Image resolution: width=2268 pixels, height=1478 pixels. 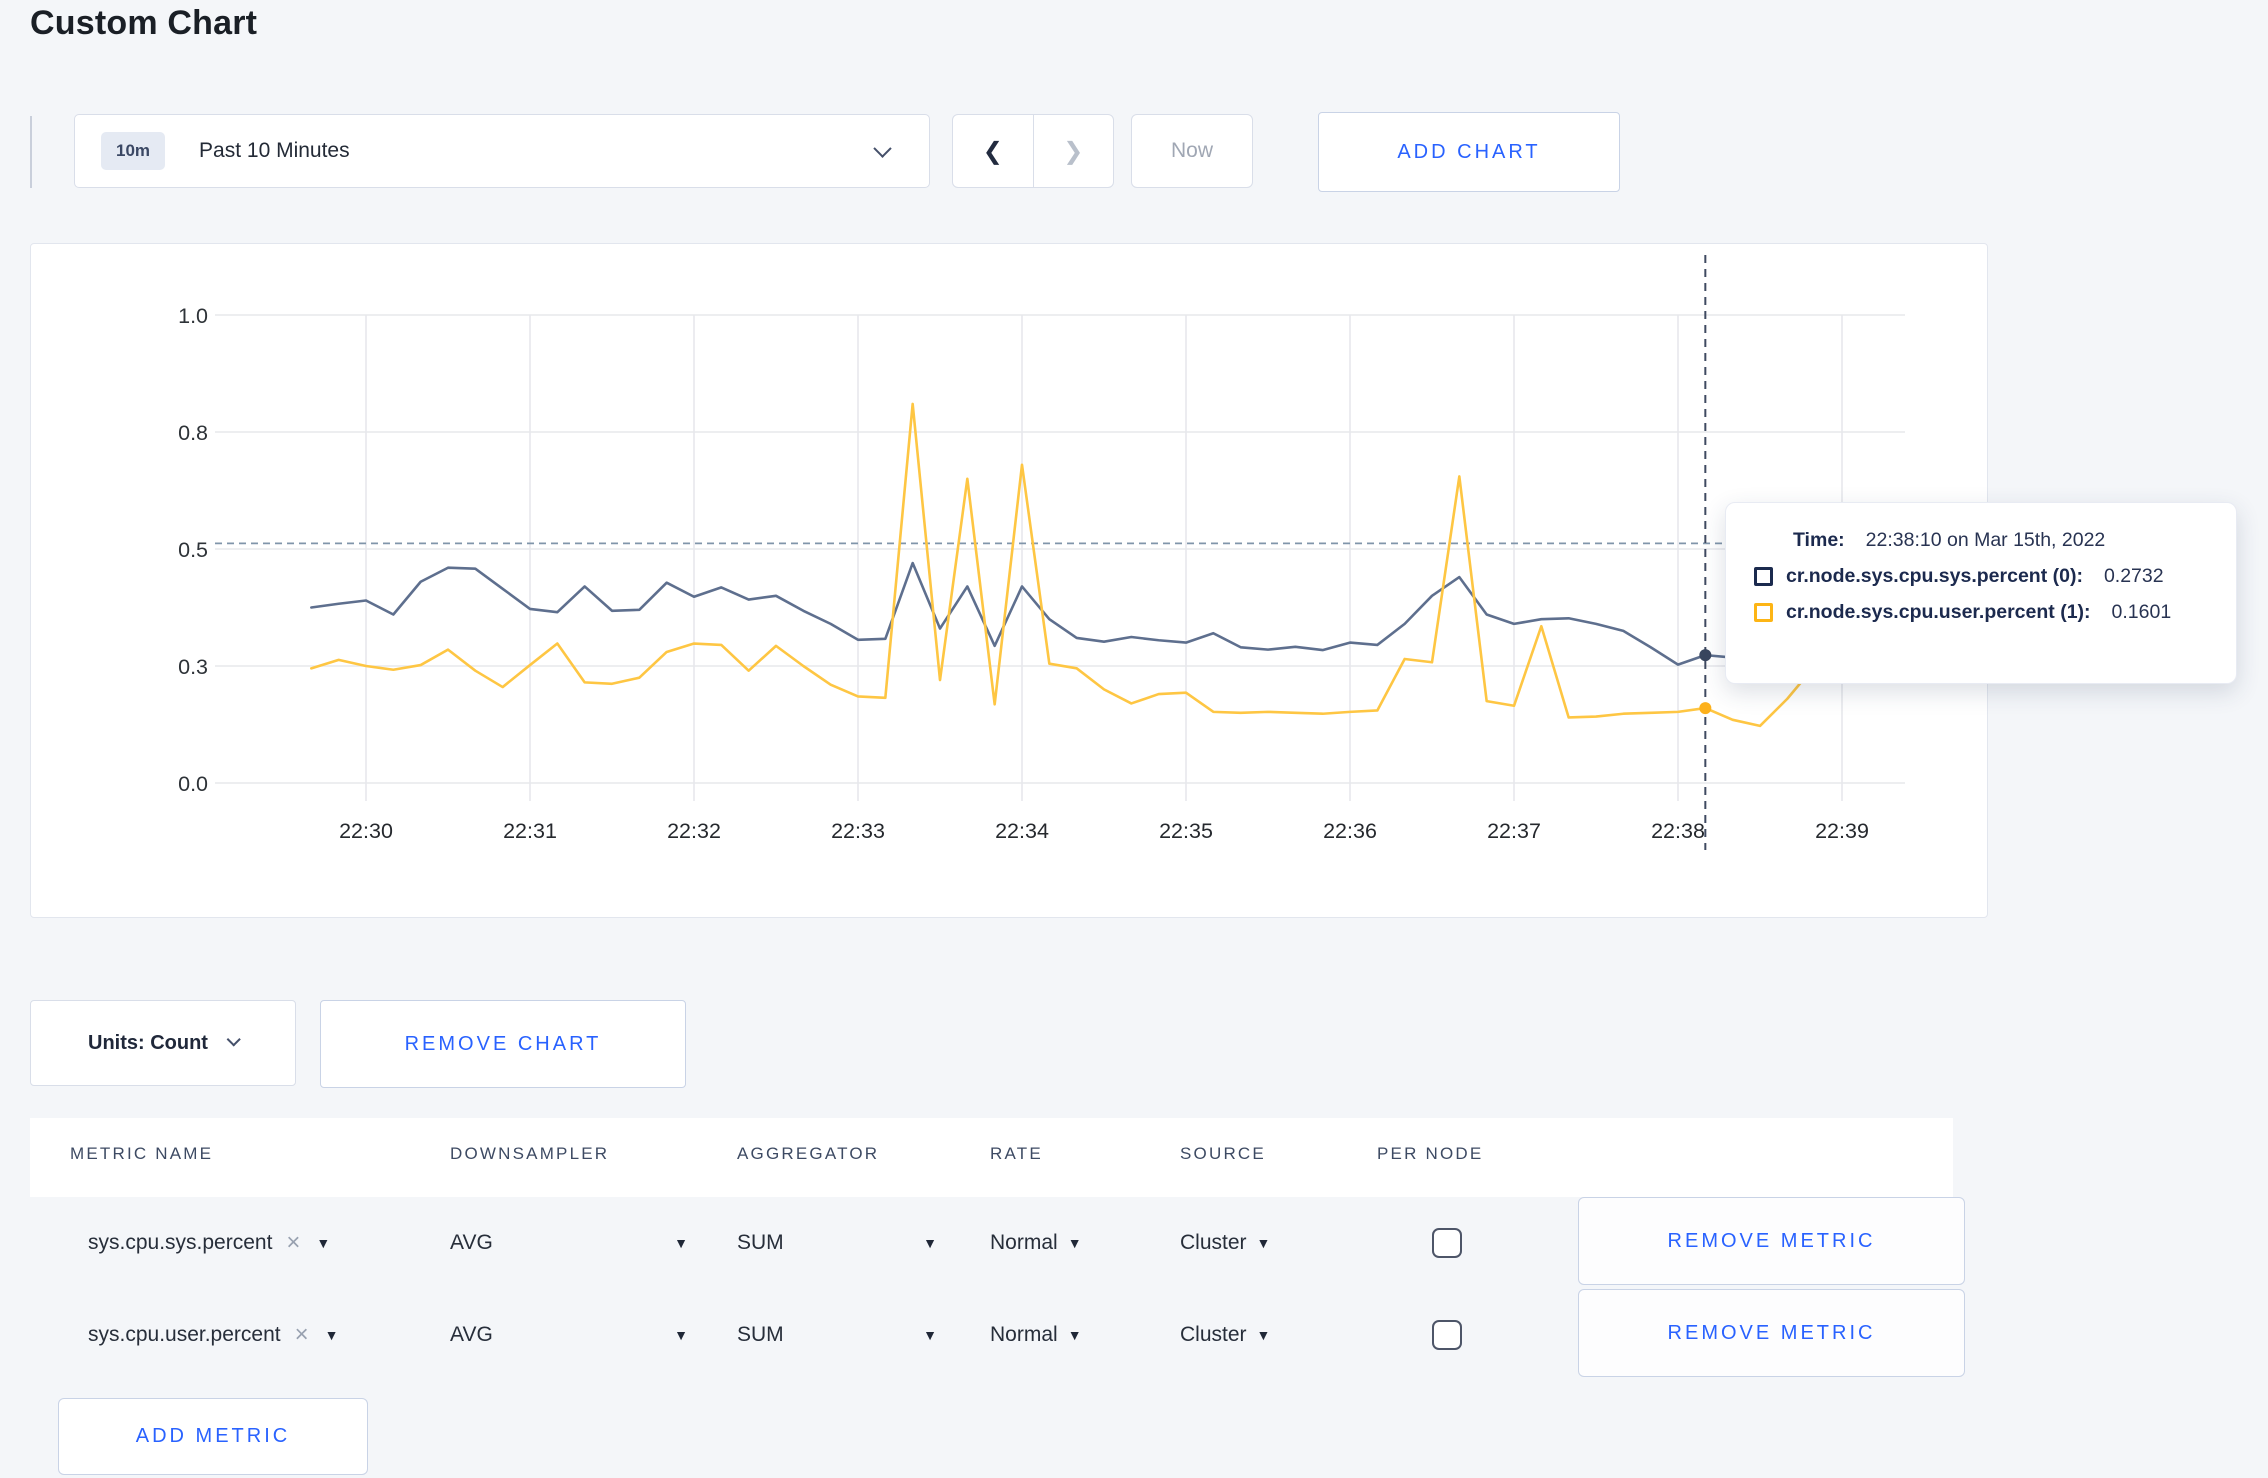 What do you see at coordinates (1469, 152) in the screenshot?
I see `add-chart-button: ADD CHART` at bounding box center [1469, 152].